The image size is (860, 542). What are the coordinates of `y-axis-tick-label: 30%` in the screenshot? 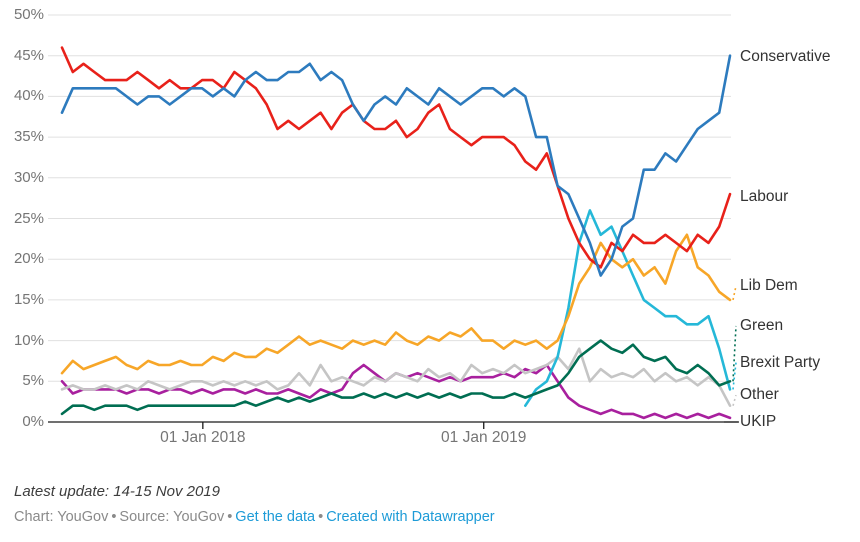 It's located at (28, 177).